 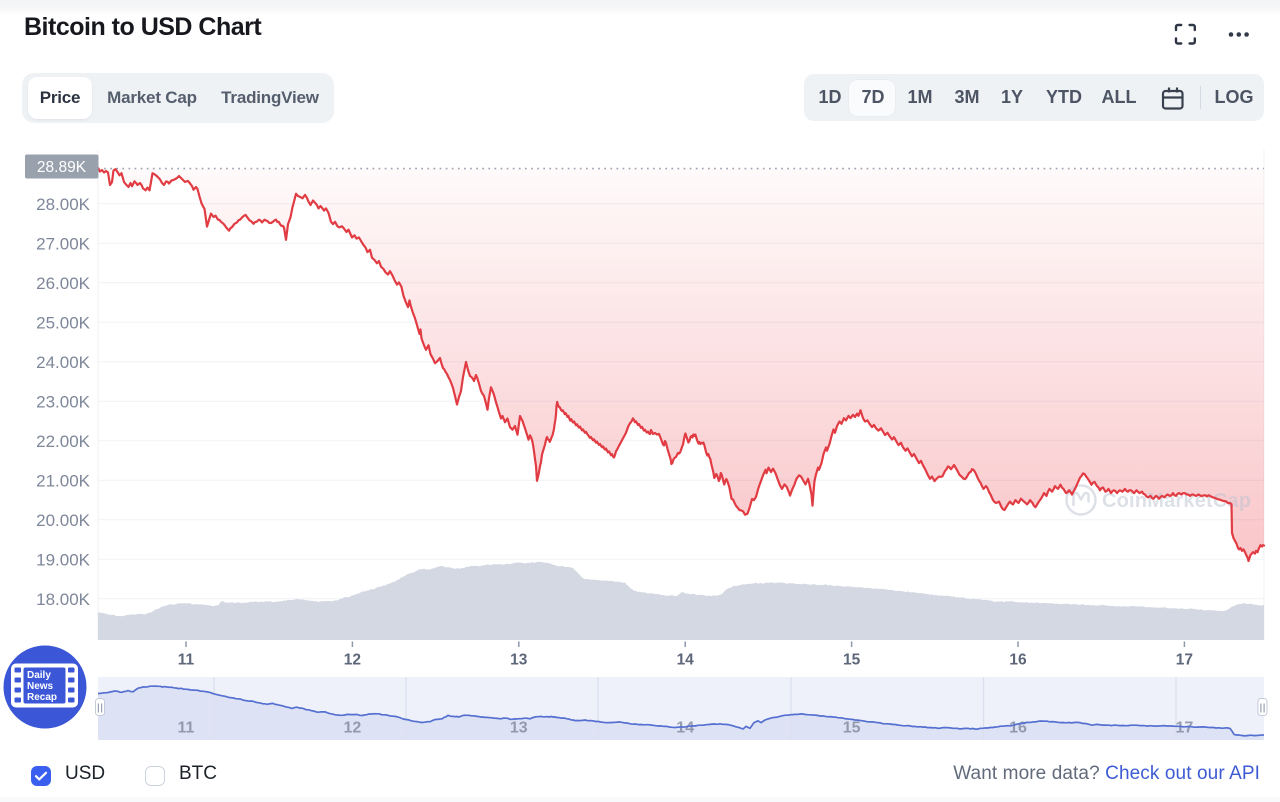 What do you see at coordinates (63, 362) in the screenshot?
I see `svg-text: 24.00K` at bounding box center [63, 362].